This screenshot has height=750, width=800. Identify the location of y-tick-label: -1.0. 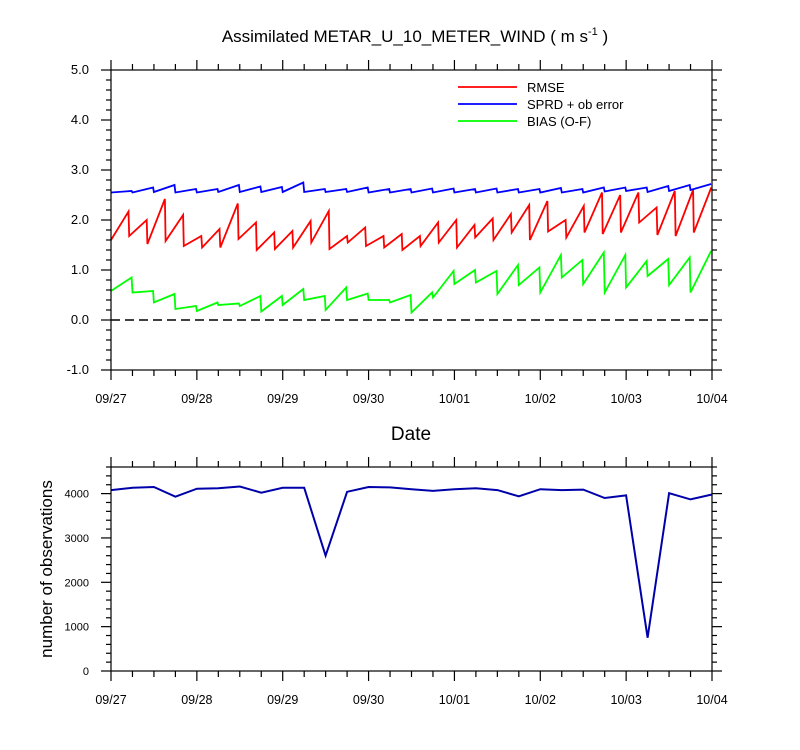
(78, 369).